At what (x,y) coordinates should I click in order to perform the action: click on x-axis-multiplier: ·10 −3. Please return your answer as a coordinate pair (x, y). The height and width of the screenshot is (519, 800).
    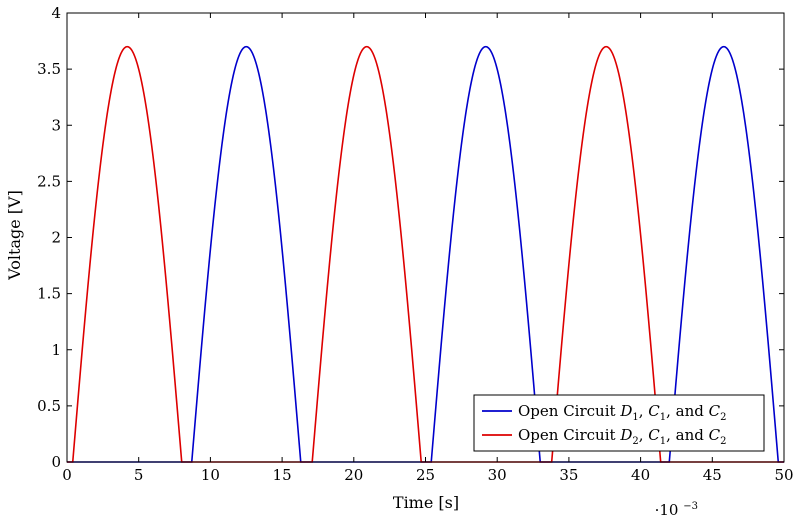
    Looking at the image, I should click on (676, 510).